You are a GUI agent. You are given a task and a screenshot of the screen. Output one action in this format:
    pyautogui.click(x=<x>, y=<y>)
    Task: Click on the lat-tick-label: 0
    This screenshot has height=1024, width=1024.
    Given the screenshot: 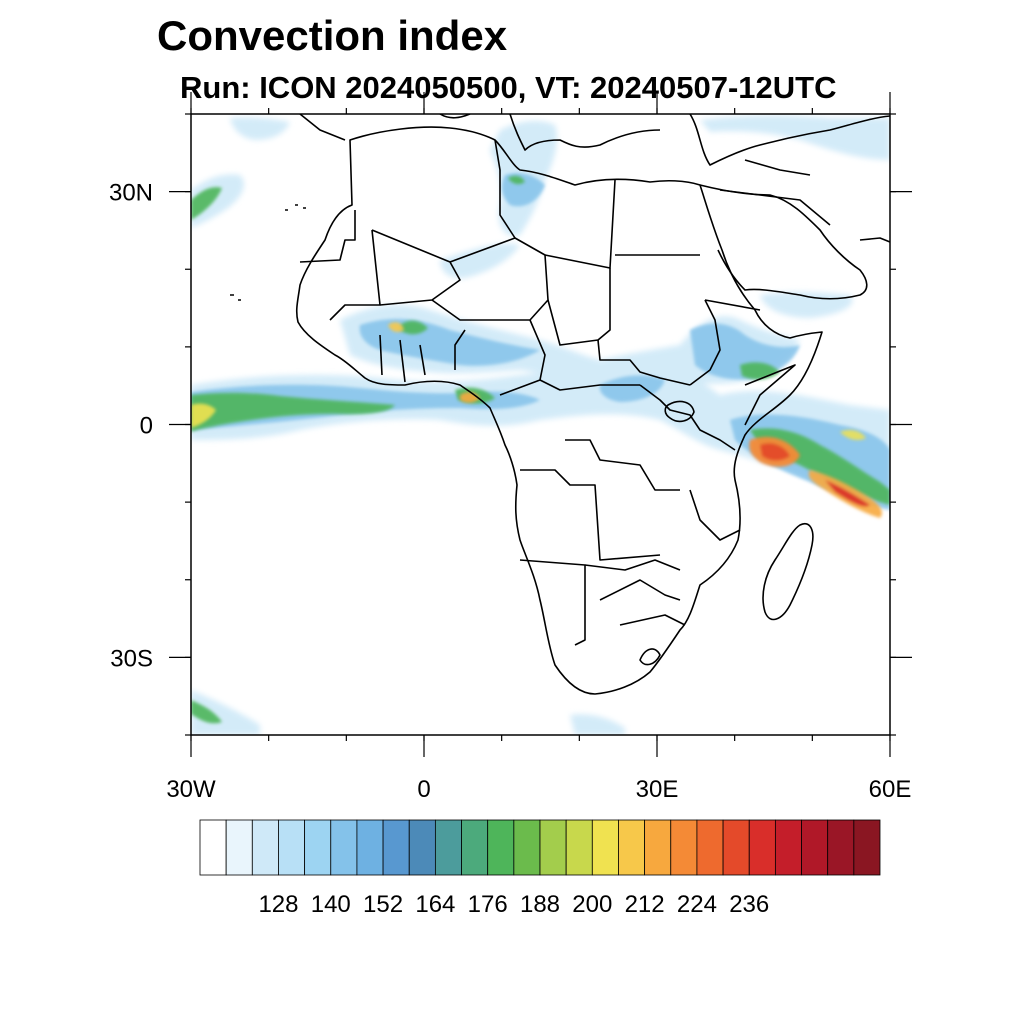 What is the action you would take?
    pyautogui.click(x=146, y=426)
    